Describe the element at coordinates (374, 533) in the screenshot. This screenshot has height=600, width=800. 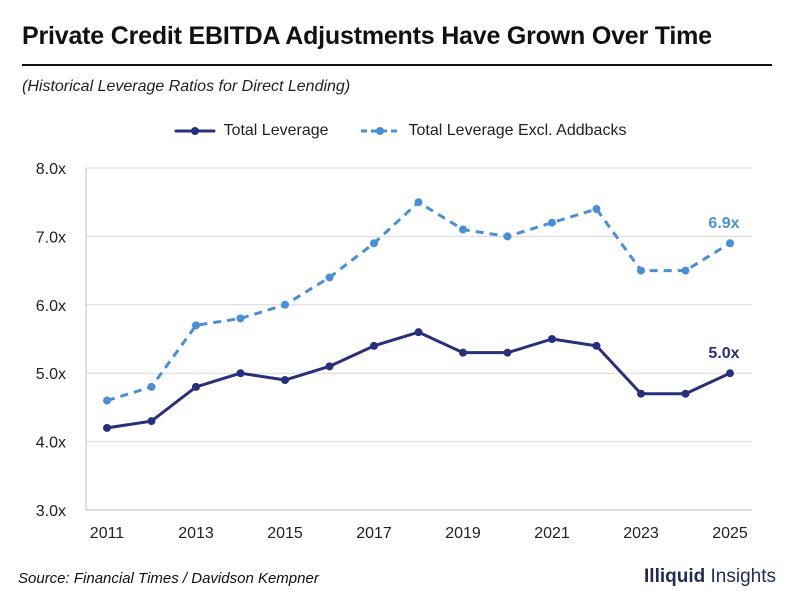
I see `x-tick-label: 2017` at that location.